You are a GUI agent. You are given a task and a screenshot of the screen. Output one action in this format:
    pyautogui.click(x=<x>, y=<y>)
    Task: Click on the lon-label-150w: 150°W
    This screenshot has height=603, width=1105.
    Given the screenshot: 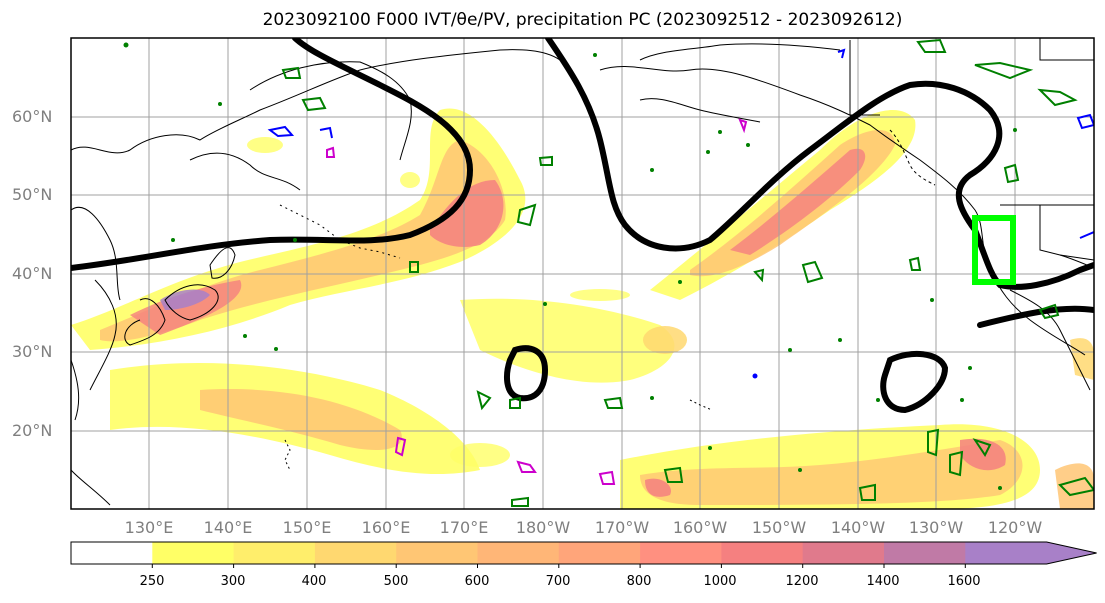 What is the action you would take?
    pyautogui.click(x=779, y=527)
    